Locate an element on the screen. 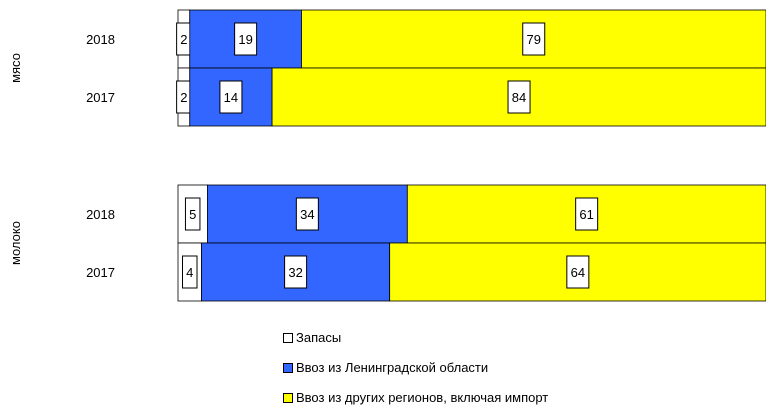 Image resolution: width=766 pixels, height=420 pixels. legend-item-leningrad: Ввоз из Ленинградской области is located at coordinates (415, 367).